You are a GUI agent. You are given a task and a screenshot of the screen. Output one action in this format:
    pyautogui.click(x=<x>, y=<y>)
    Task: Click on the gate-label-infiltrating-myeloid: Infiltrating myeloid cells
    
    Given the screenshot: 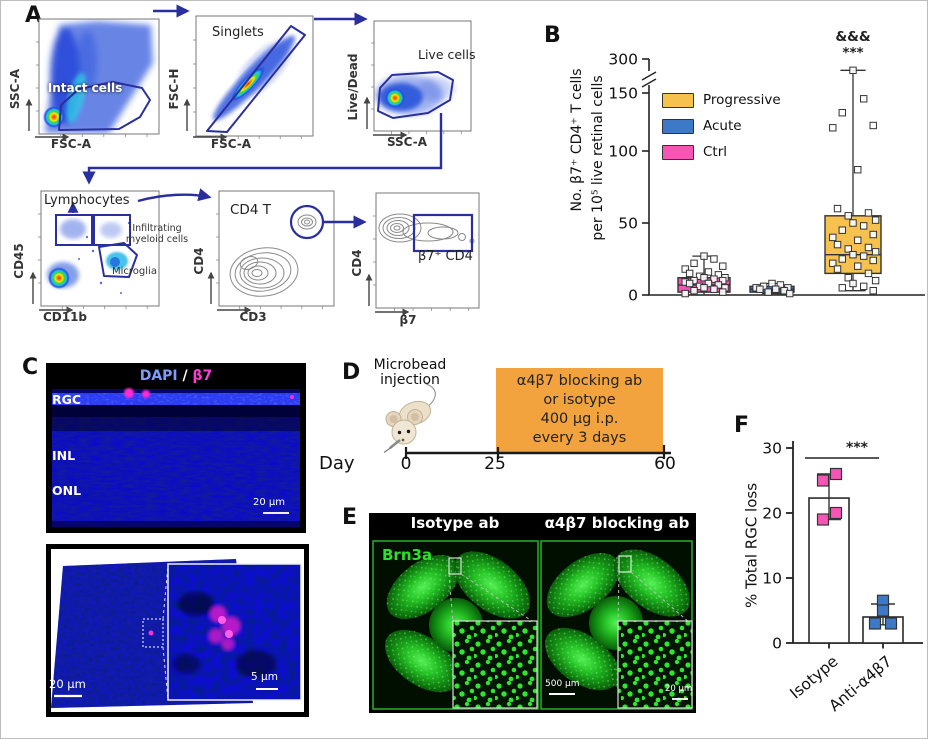 What is the action you would take?
    pyautogui.click(x=157, y=234)
    